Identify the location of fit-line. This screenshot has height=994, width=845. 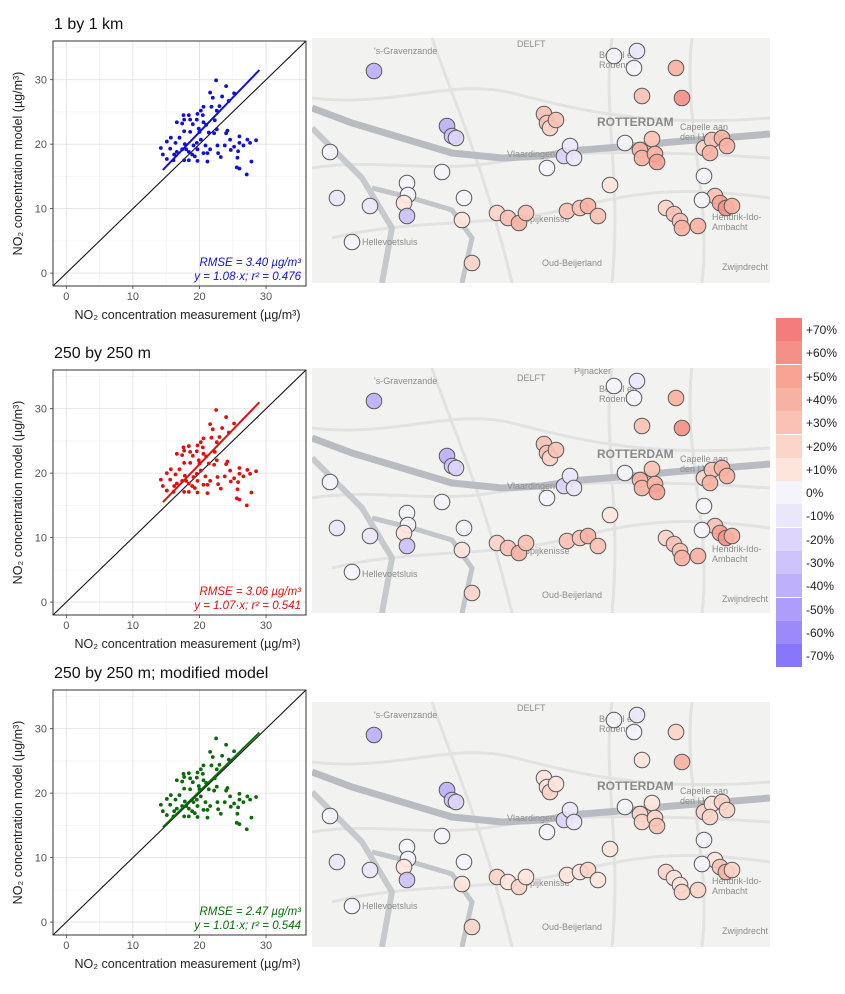
(211, 780).